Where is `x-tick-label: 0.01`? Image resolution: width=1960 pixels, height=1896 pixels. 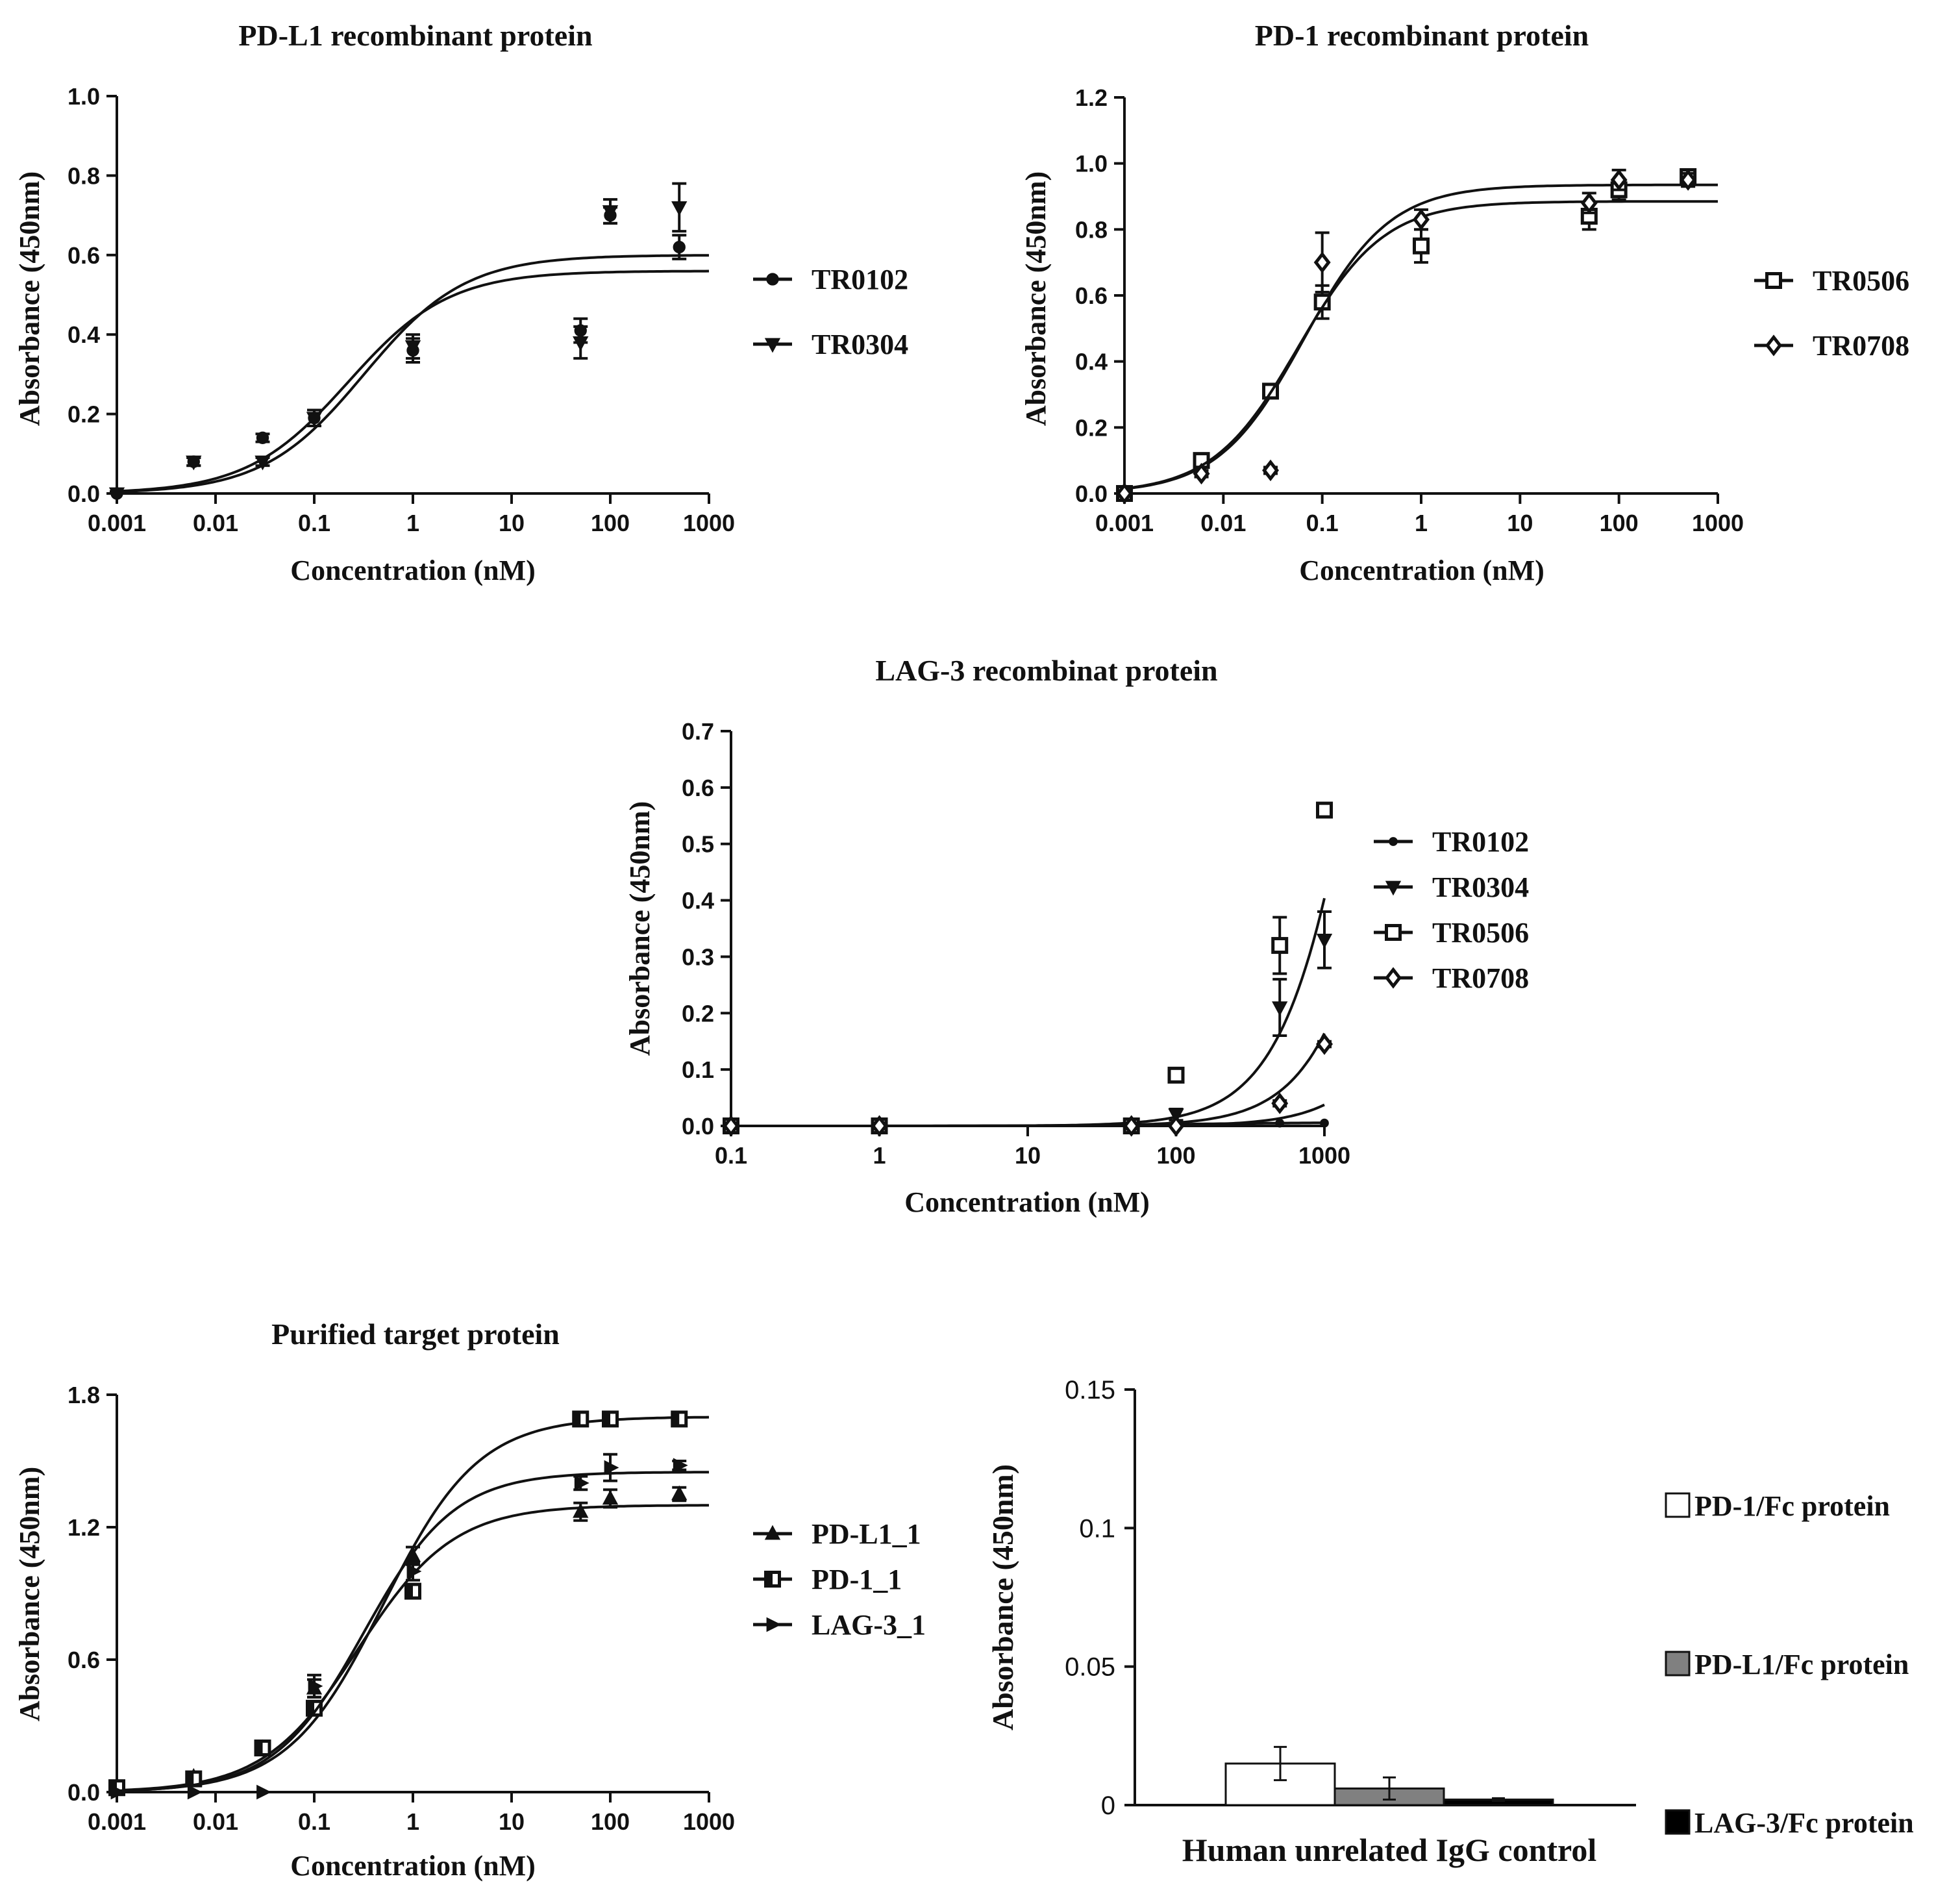
x-tick-label: 0.01 is located at coordinates (1223, 523).